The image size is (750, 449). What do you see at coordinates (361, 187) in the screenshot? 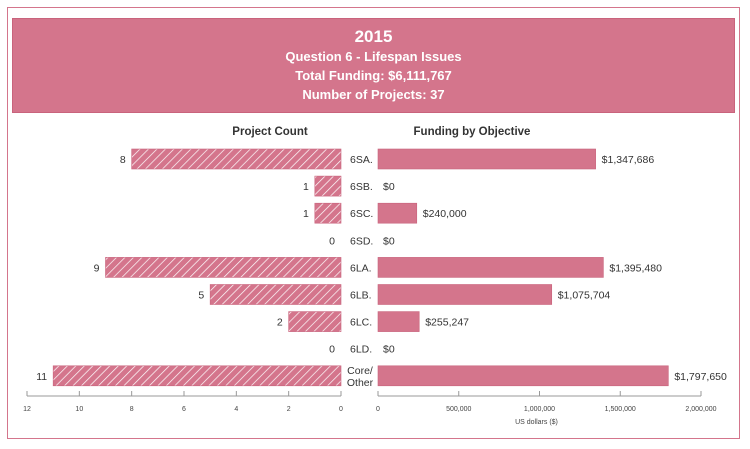
I see `category-label: 6SB.` at bounding box center [361, 187].